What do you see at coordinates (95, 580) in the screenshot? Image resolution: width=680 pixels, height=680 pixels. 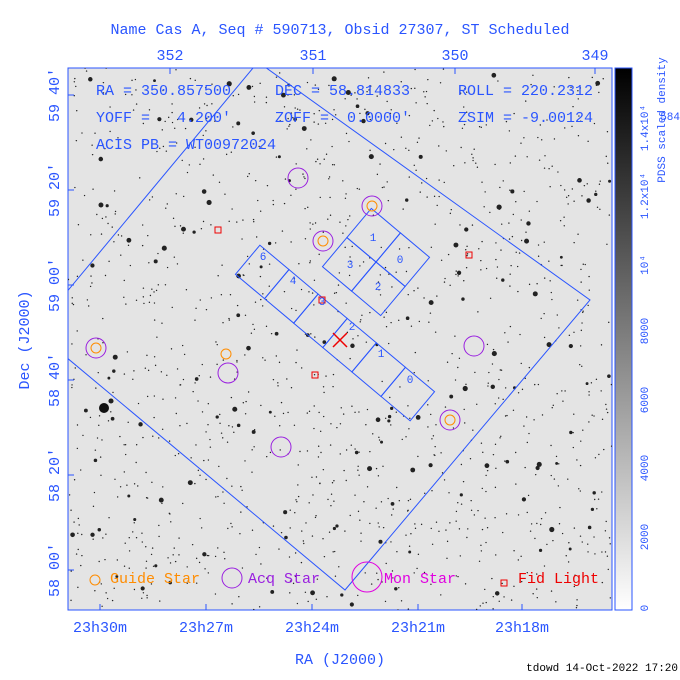 I see `legend-marker` at bounding box center [95, 580].